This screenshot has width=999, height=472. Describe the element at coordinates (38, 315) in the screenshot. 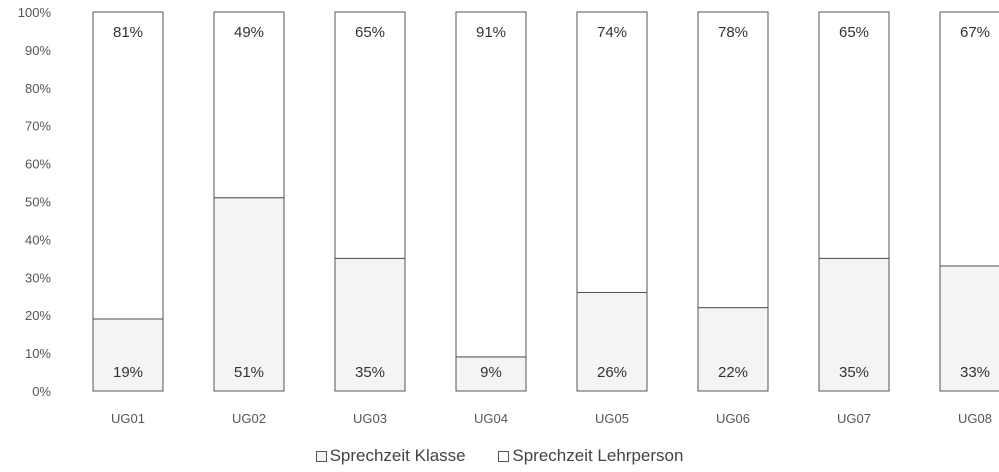

I see `y-tick-label: 20%` at that location.